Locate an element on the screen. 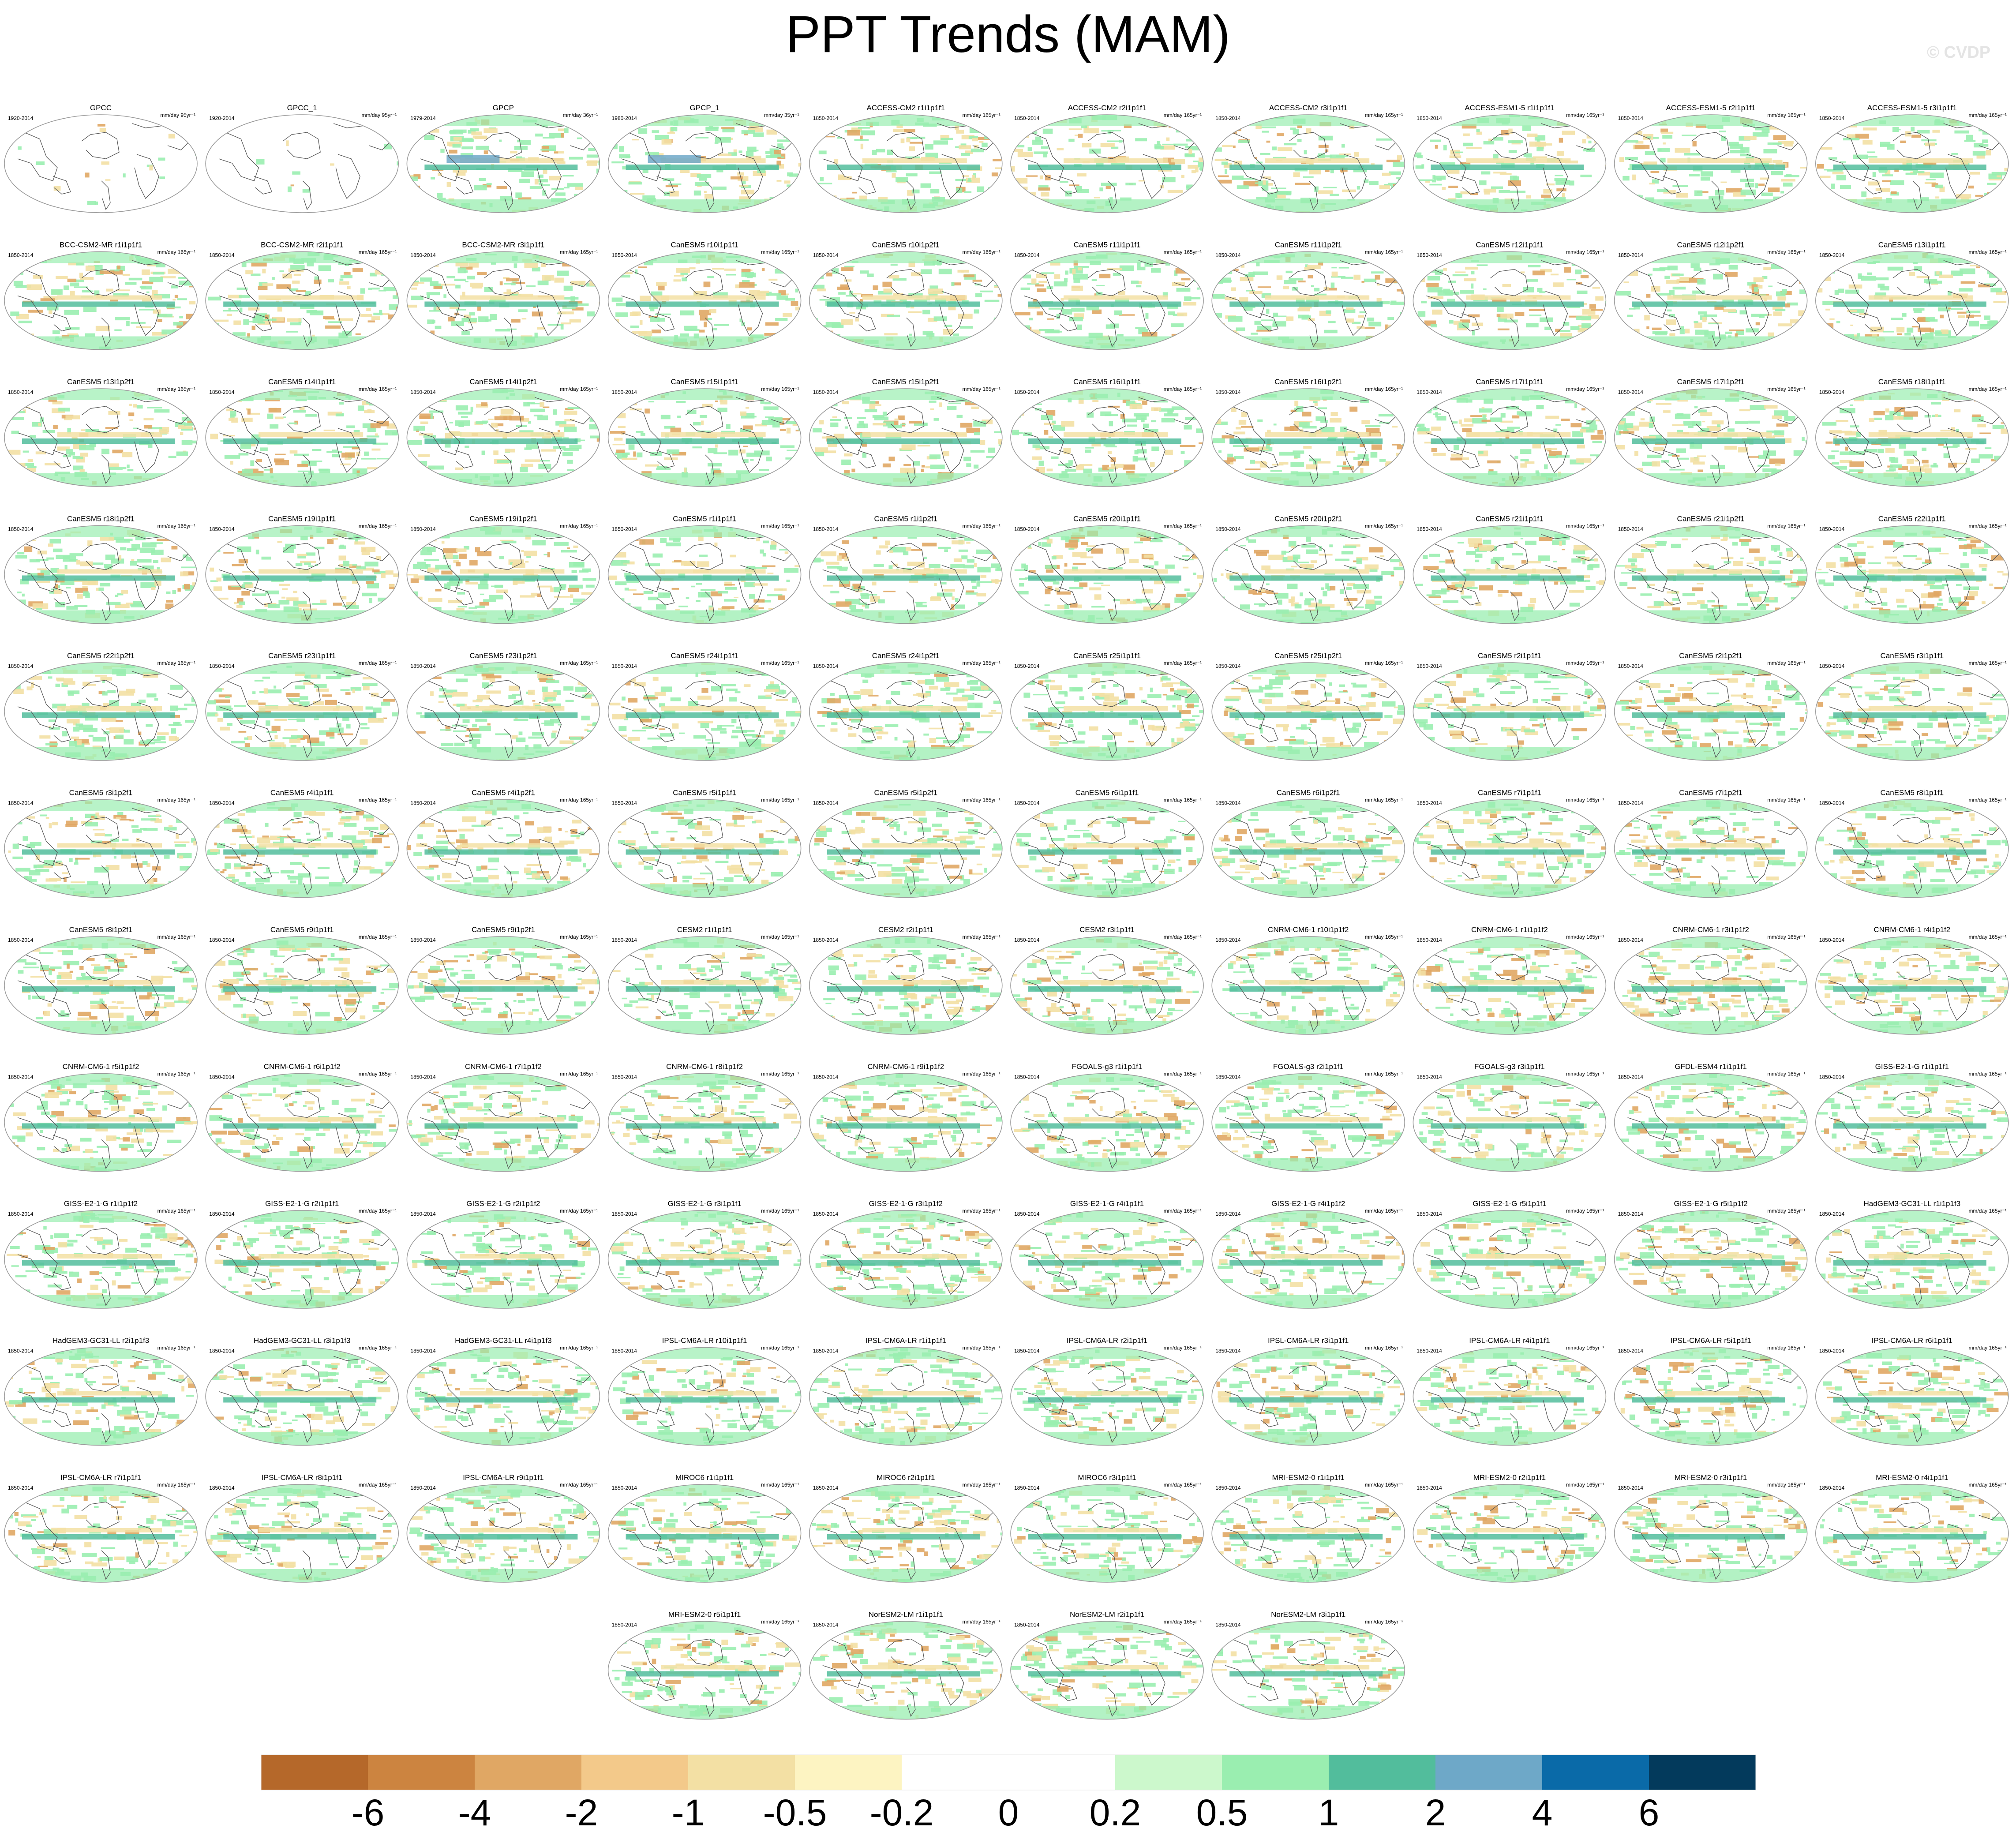 The height and width of the screenshot is (1843, 2016). map-panel: CanESM5 r7i1p2f1 1850-2014 mm/day 165yr⁻¹ is located at coordinates (1711, 843).